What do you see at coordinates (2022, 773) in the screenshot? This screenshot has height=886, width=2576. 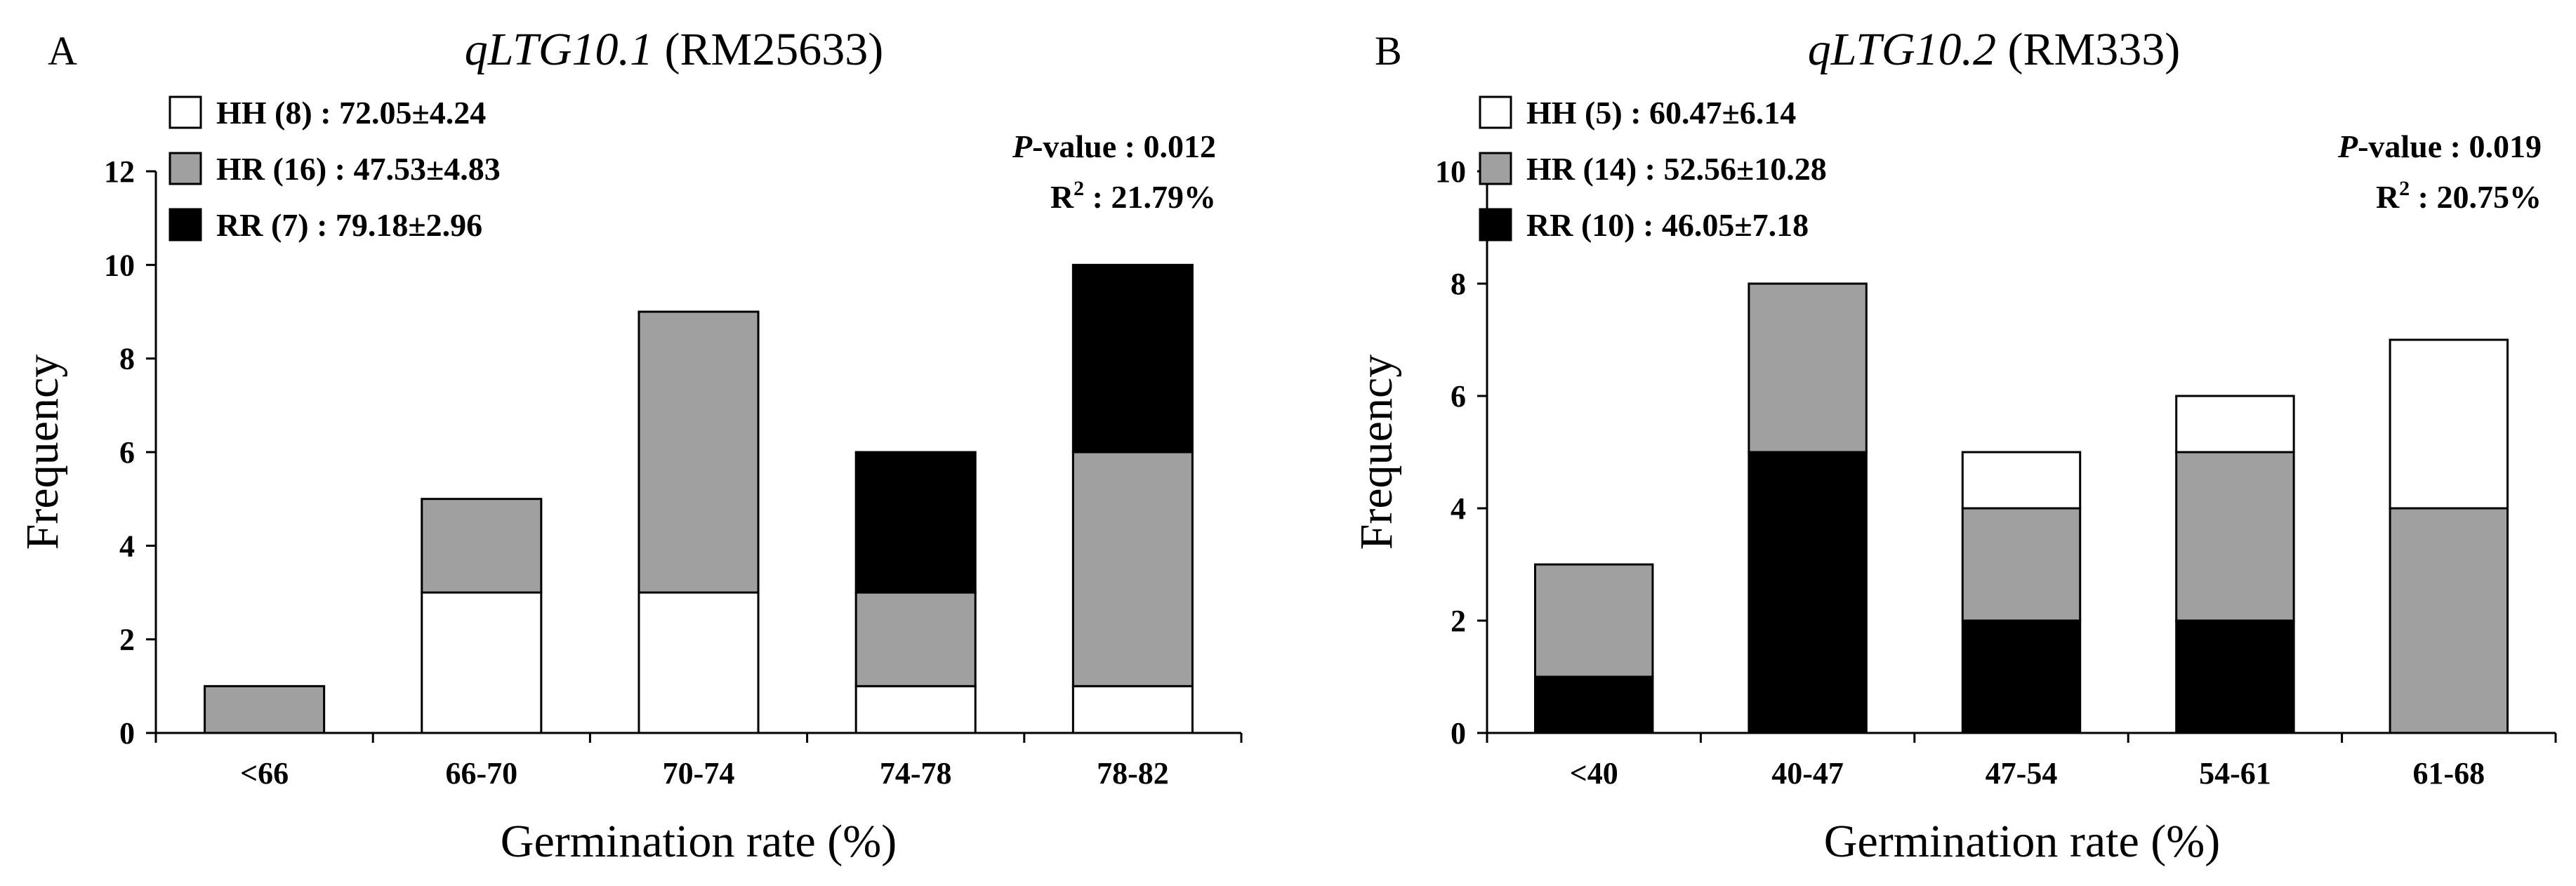 I see `x-tick-label: 47-54` at bounding box center [2022, 773].